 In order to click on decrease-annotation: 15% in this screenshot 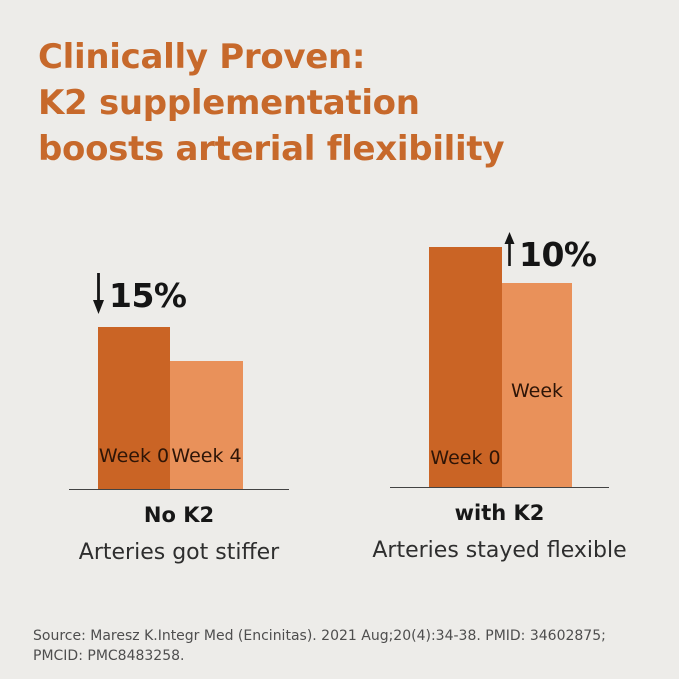, I will do `click(139, 293)`.